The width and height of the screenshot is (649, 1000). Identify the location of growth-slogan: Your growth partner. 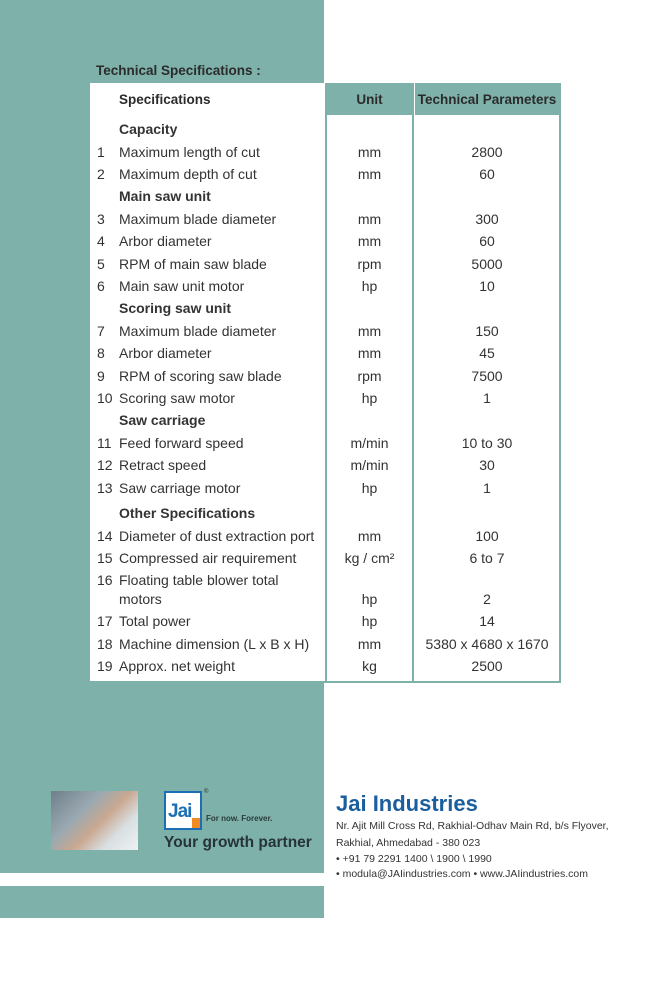
(238, 842).